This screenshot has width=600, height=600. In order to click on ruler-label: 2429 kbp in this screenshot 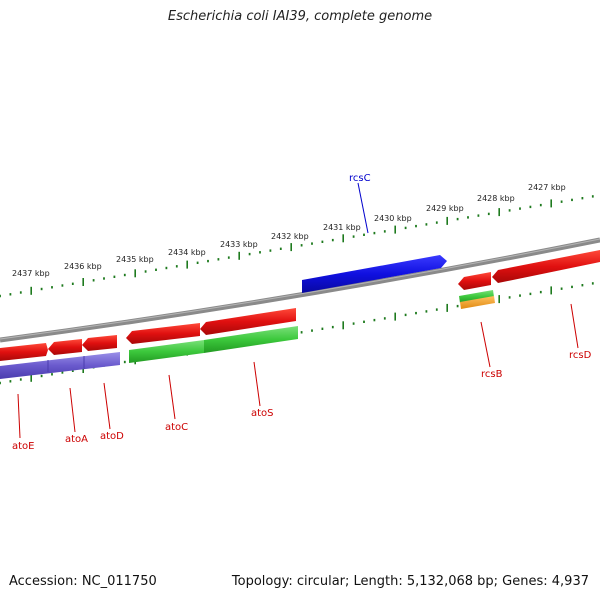, I will do `click(445, 208)`.